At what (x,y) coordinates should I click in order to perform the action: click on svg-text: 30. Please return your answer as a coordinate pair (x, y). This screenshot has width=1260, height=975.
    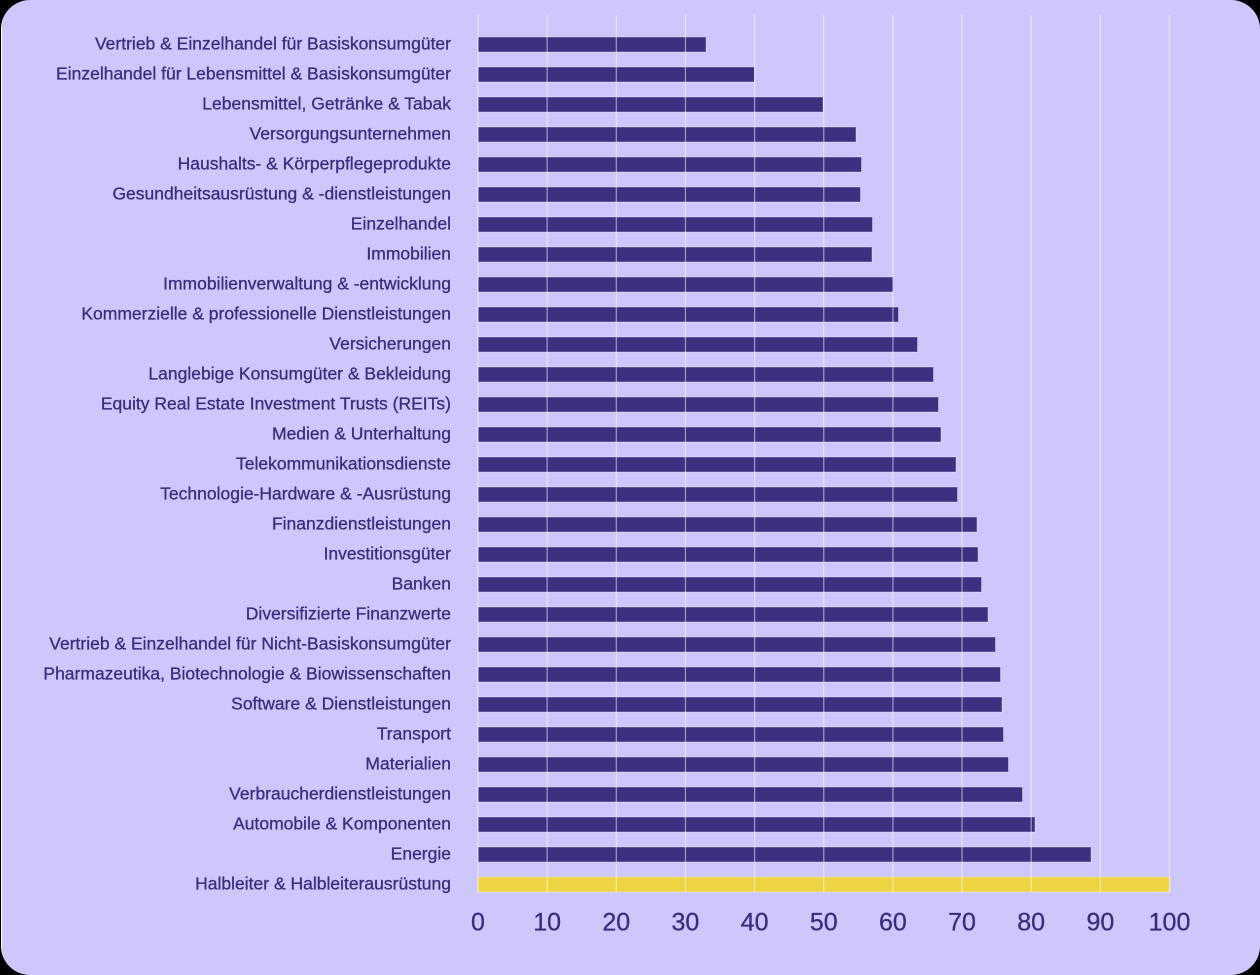
    Looking at the image, I should click on (686, 923).